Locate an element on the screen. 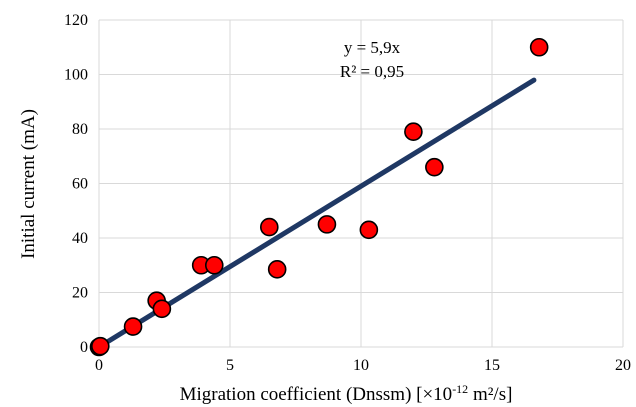  x-tick-label: 15 is located at coordinates (492, 365).